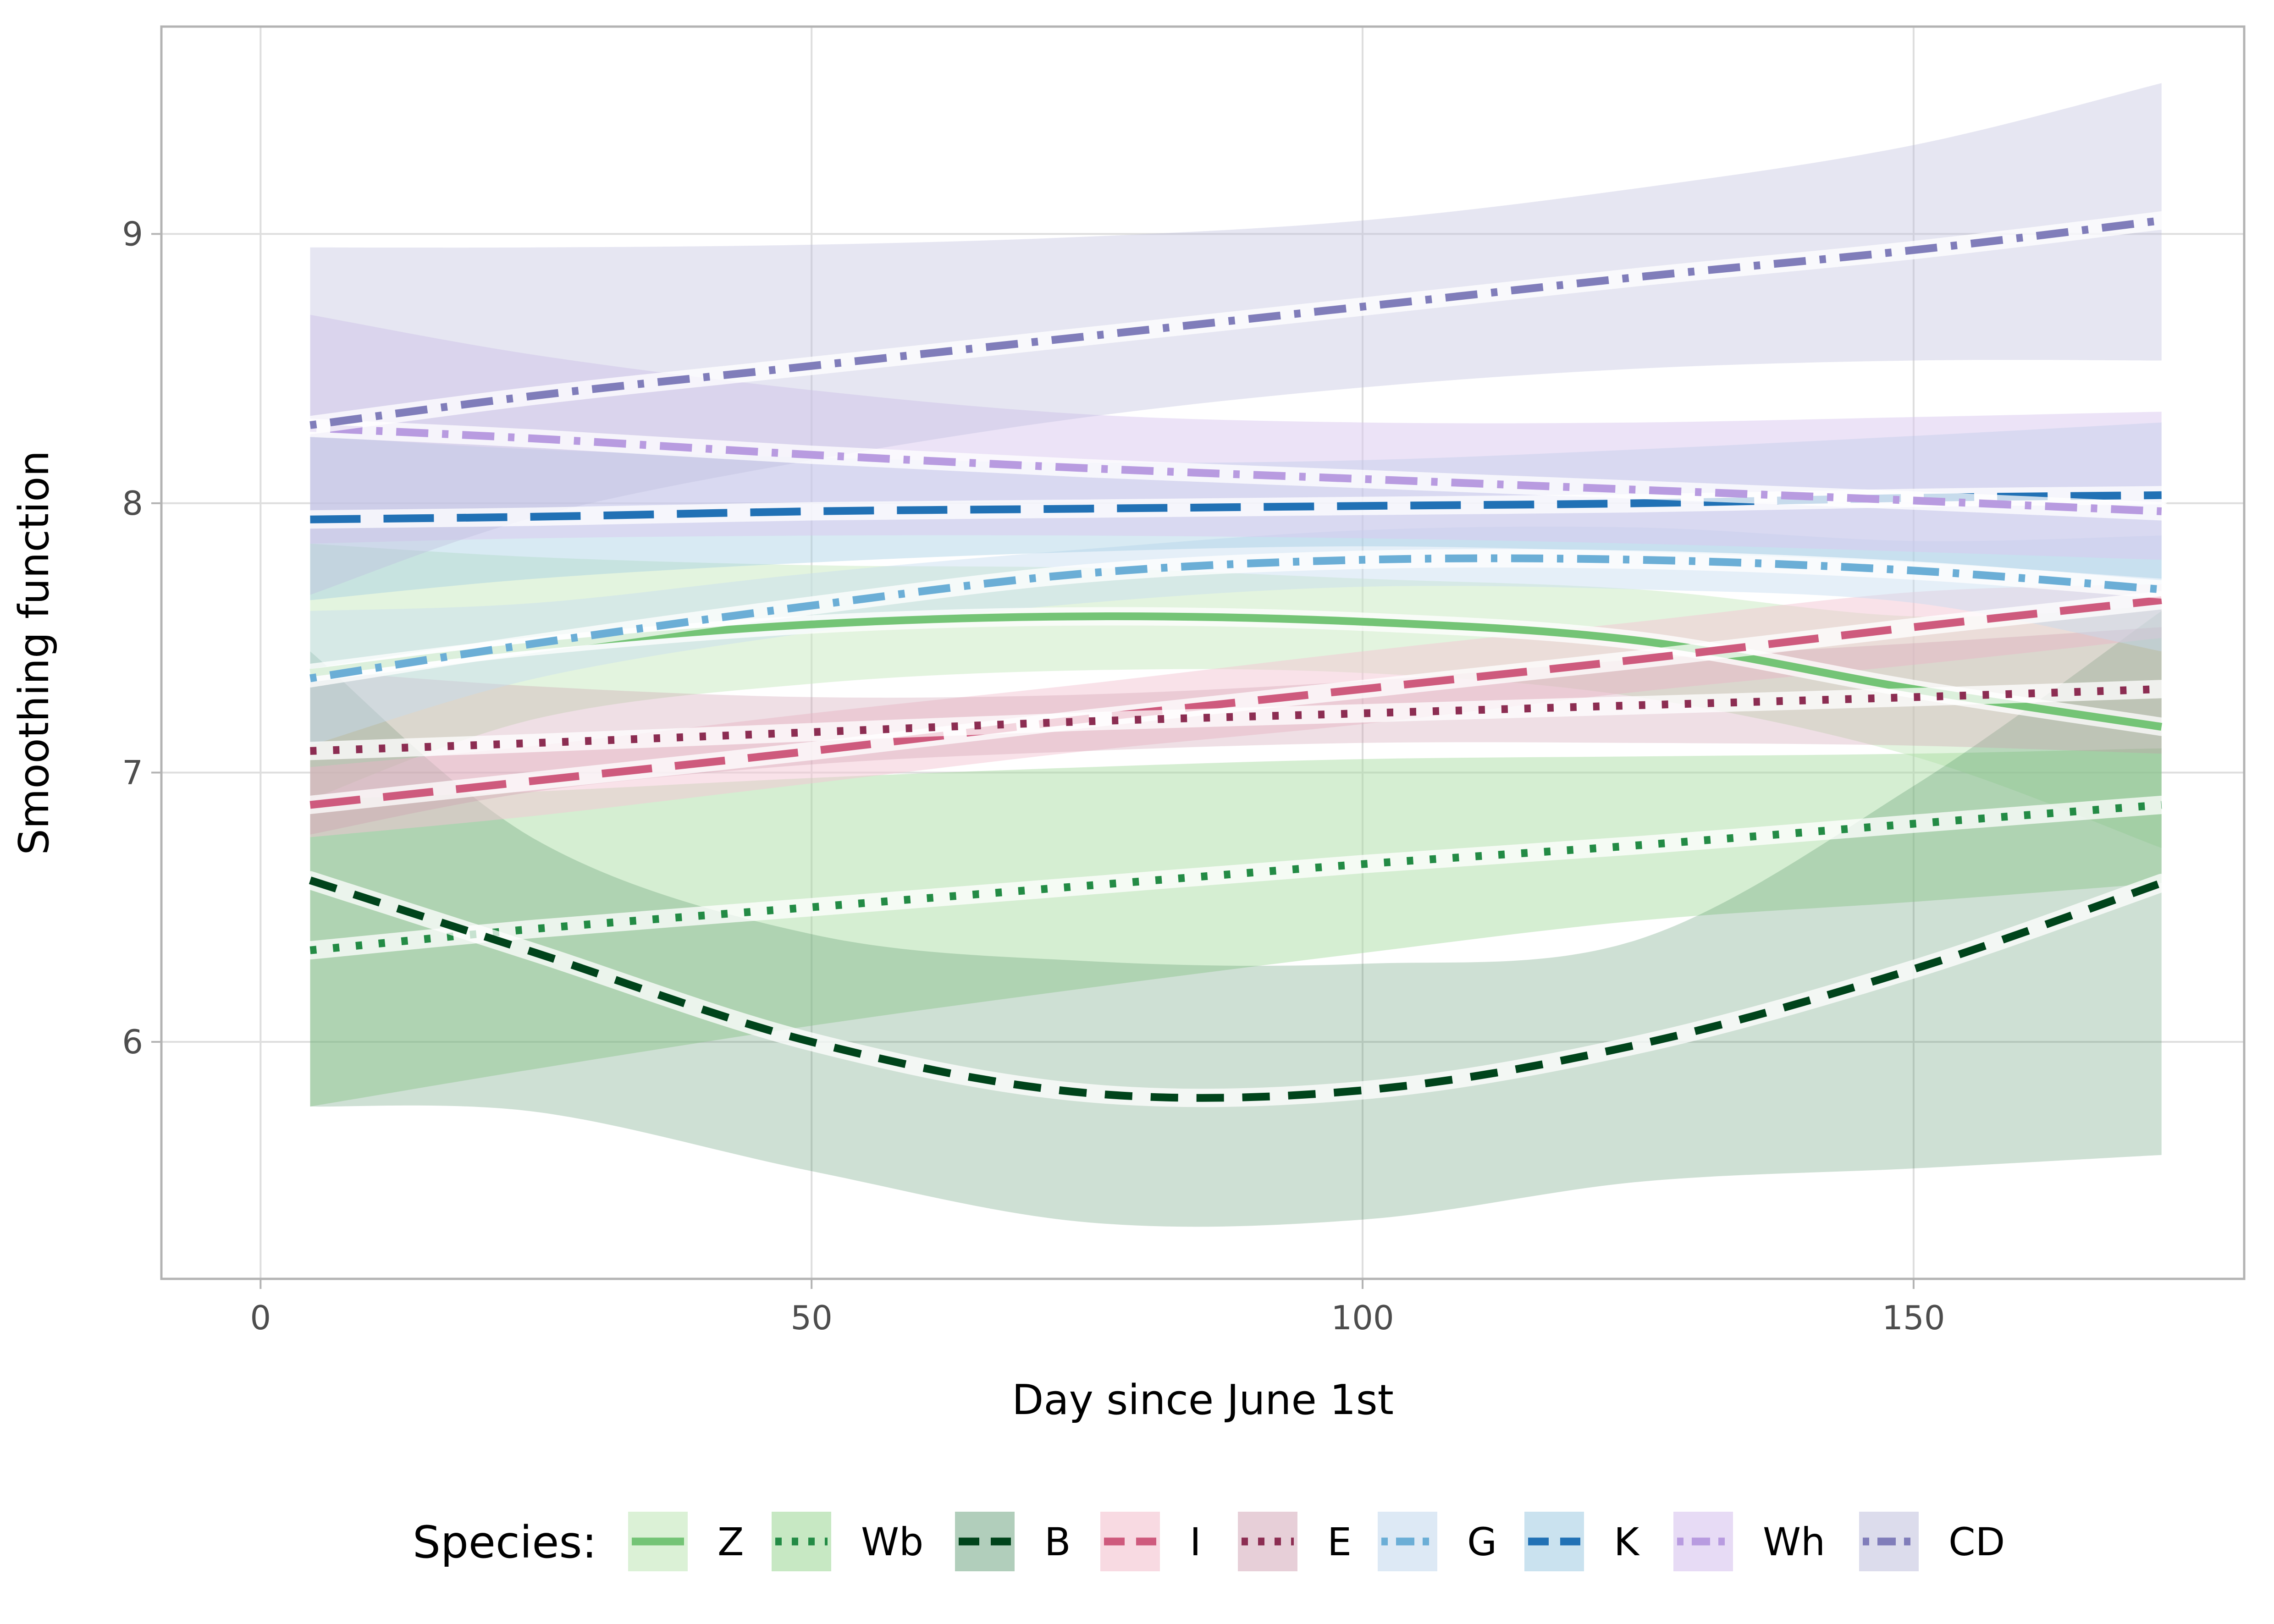  I want to click on y-axis-title: Smoothing function, so click(34, 653).